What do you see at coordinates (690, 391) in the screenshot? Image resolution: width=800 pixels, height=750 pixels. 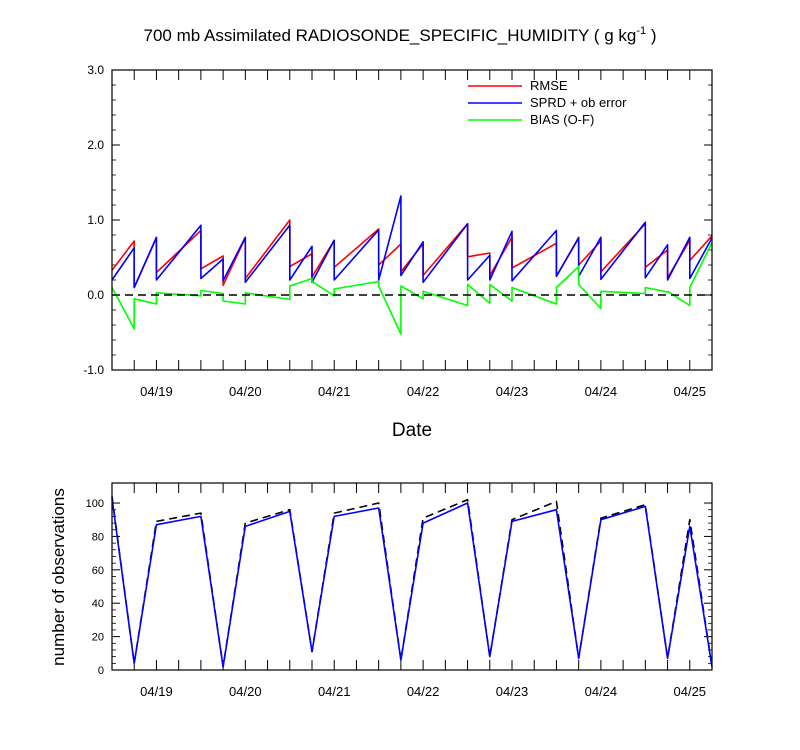 I see `top-x-tick-label: 04/25` at bounding box center [690, 391].